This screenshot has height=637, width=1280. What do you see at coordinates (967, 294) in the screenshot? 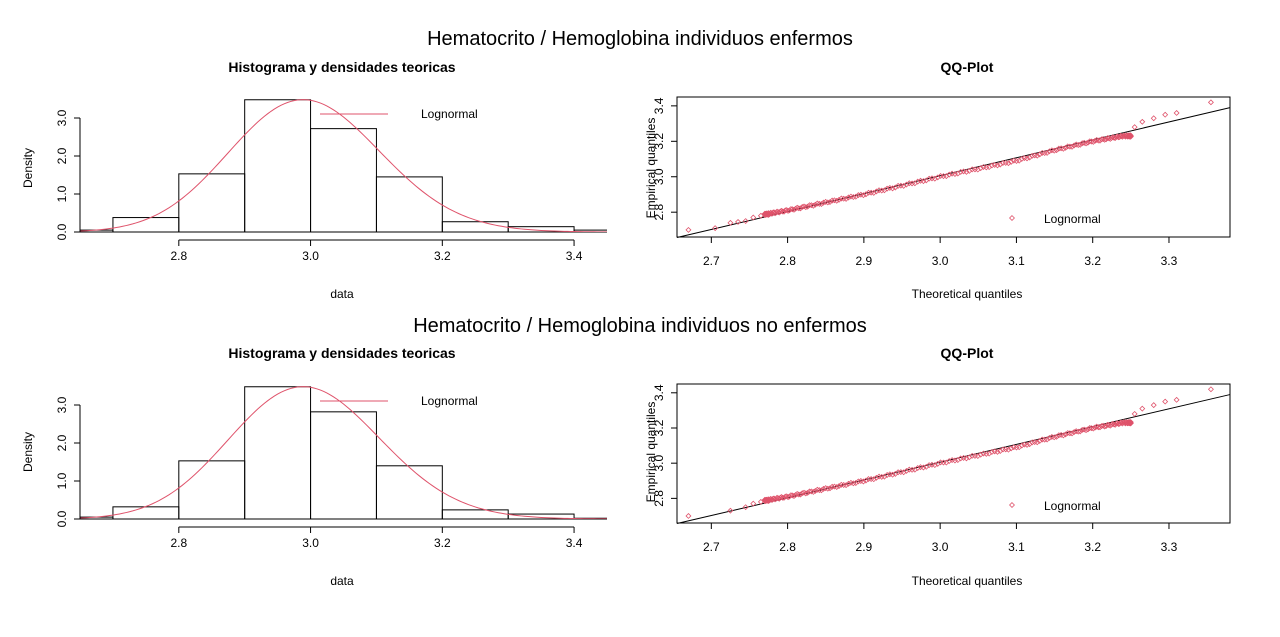
I see `qqplot-xlabel-enfermos: Theoretical quantiles` at bounding box center [967, 294].